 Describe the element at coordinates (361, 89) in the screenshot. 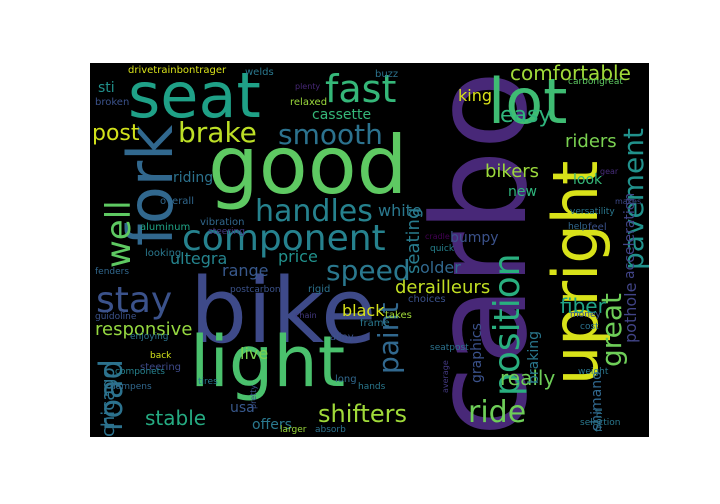

I see `word-fast: fast` at that location.